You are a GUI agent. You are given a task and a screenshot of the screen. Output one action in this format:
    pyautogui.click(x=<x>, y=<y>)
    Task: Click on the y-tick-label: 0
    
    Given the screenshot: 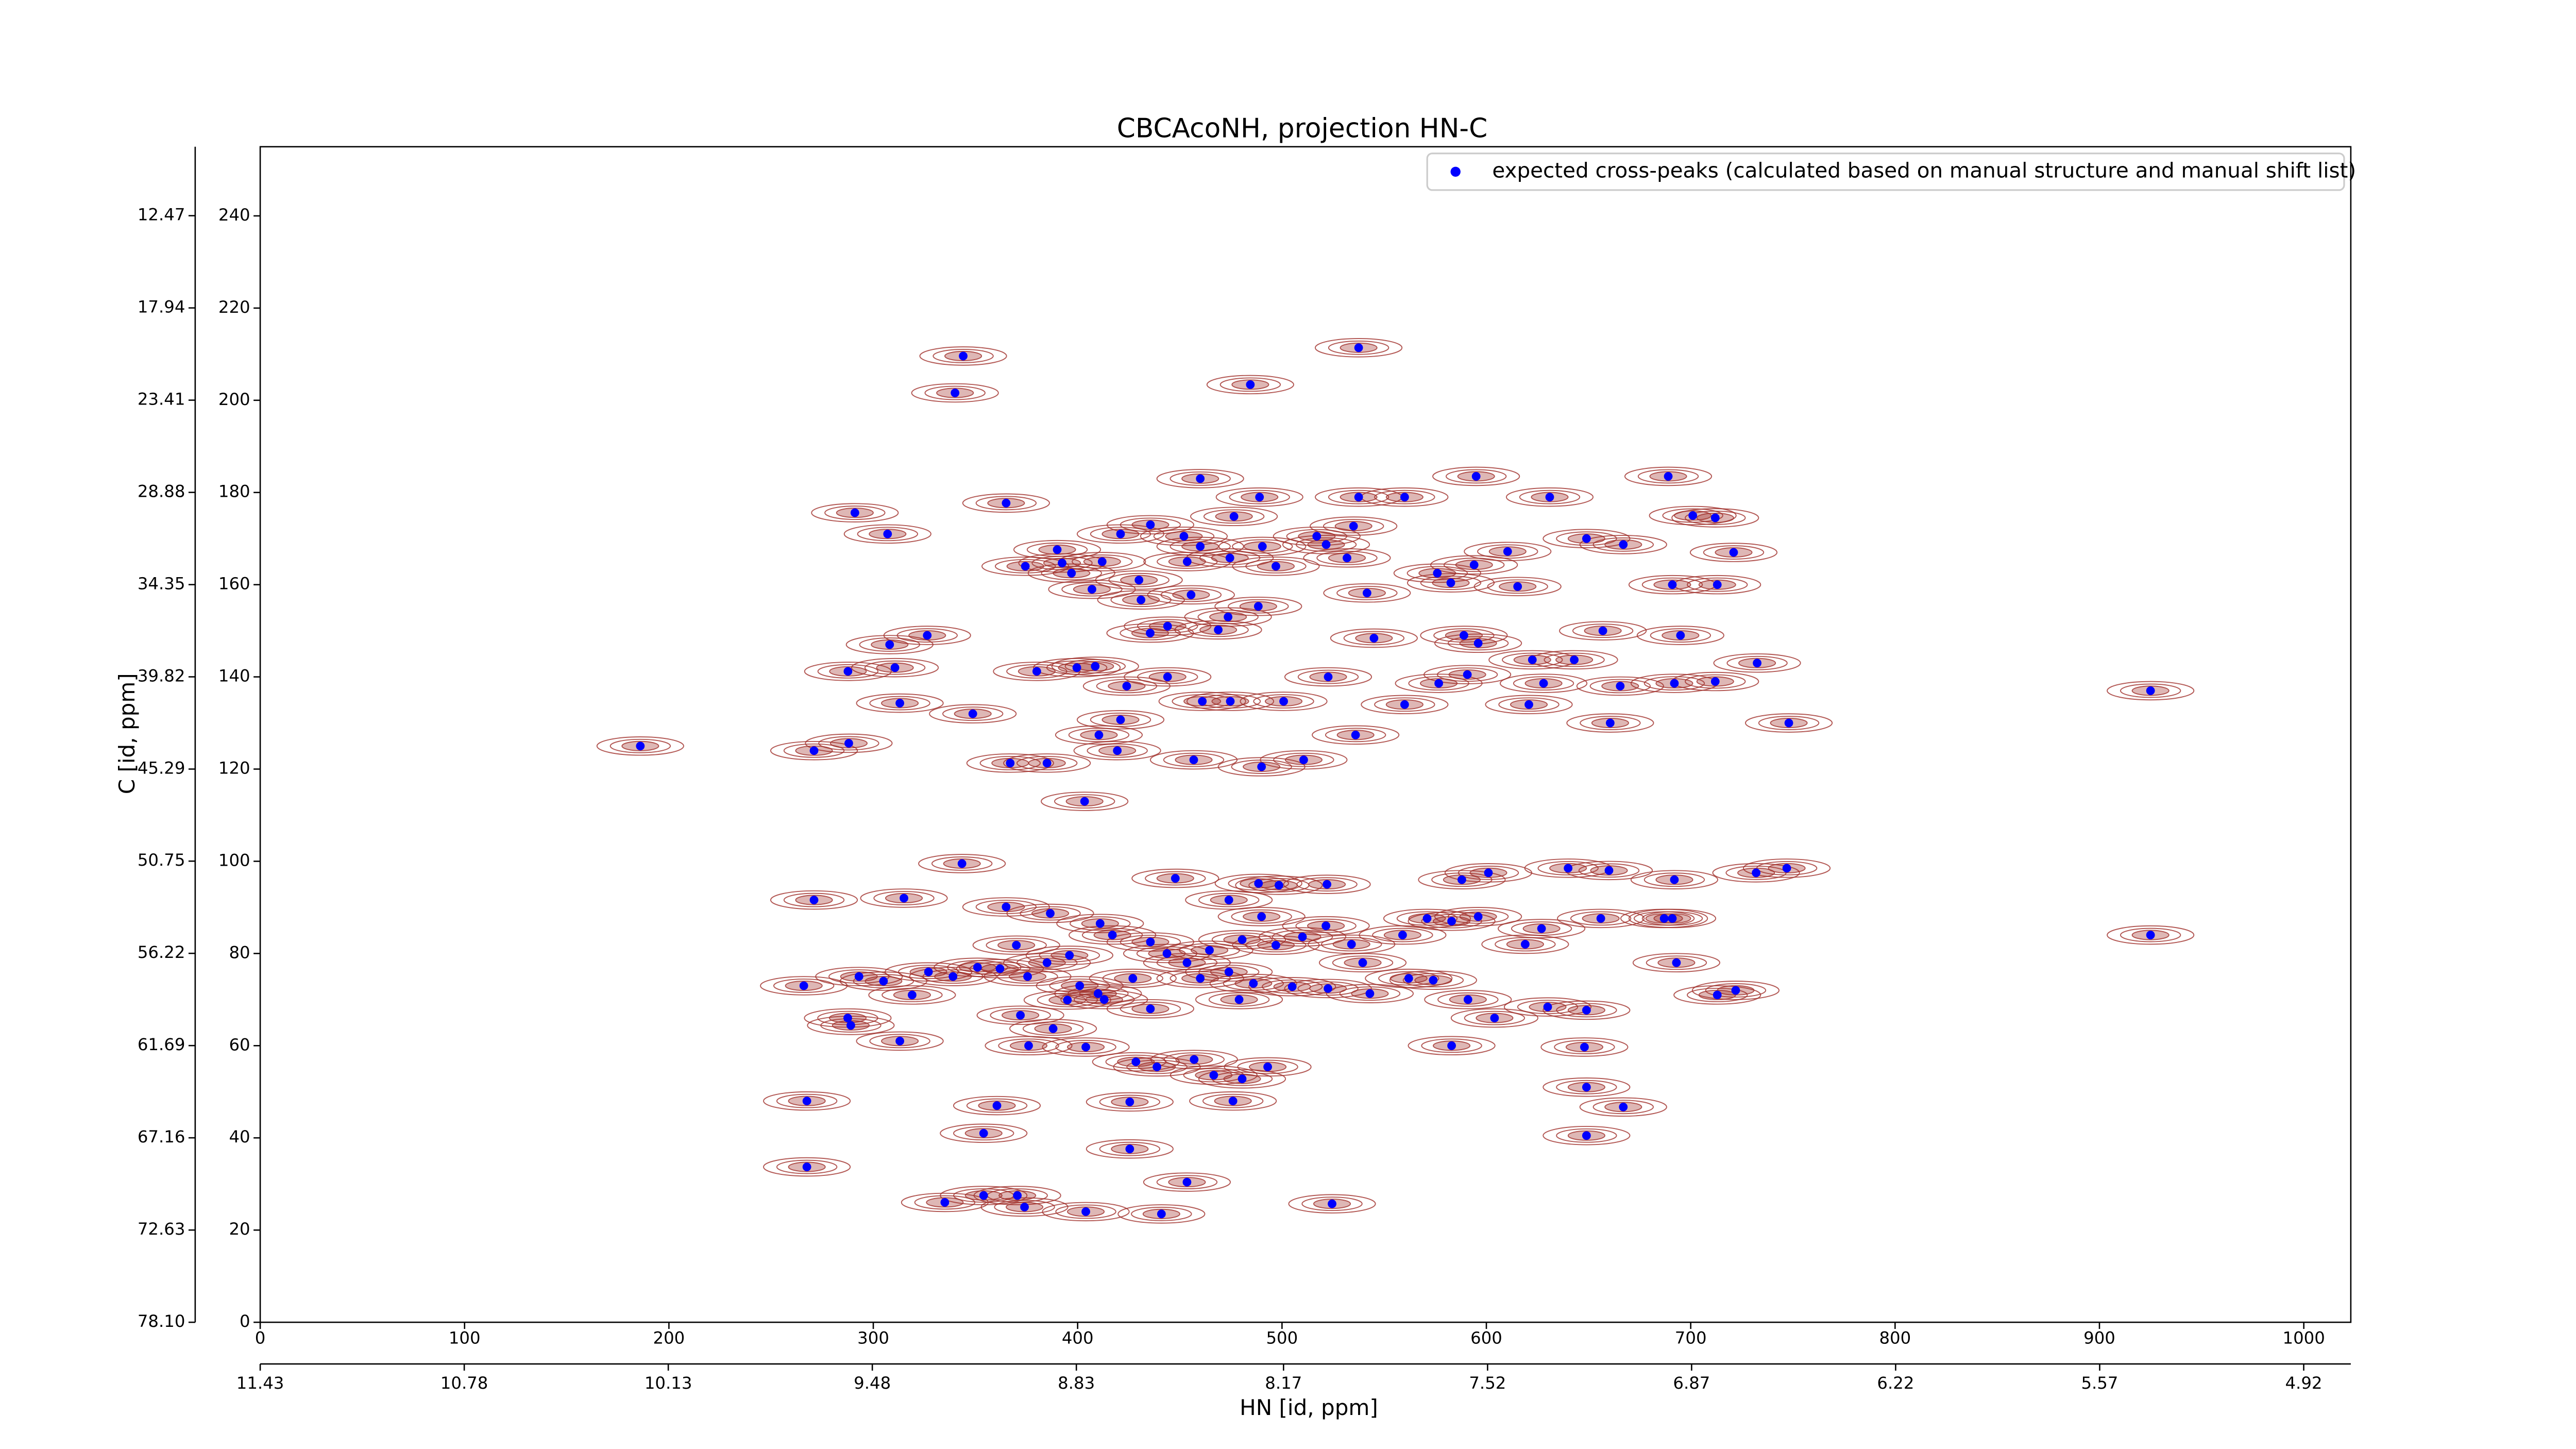 What is the action you would take?
    pyautogui.click(x=245, y=1321)
    